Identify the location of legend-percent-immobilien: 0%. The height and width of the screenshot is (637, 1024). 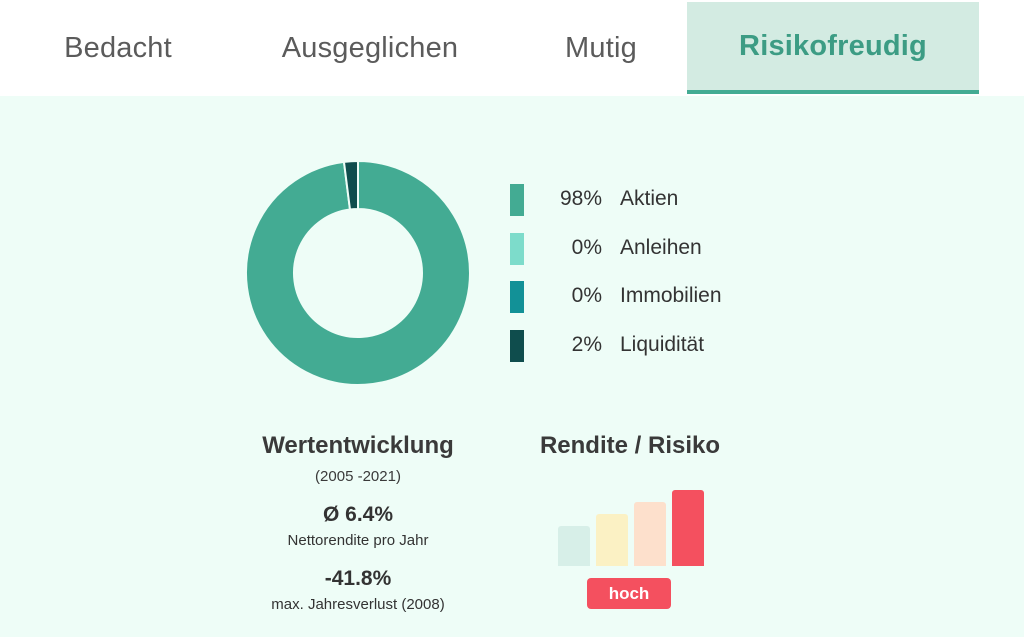
(586, 295).